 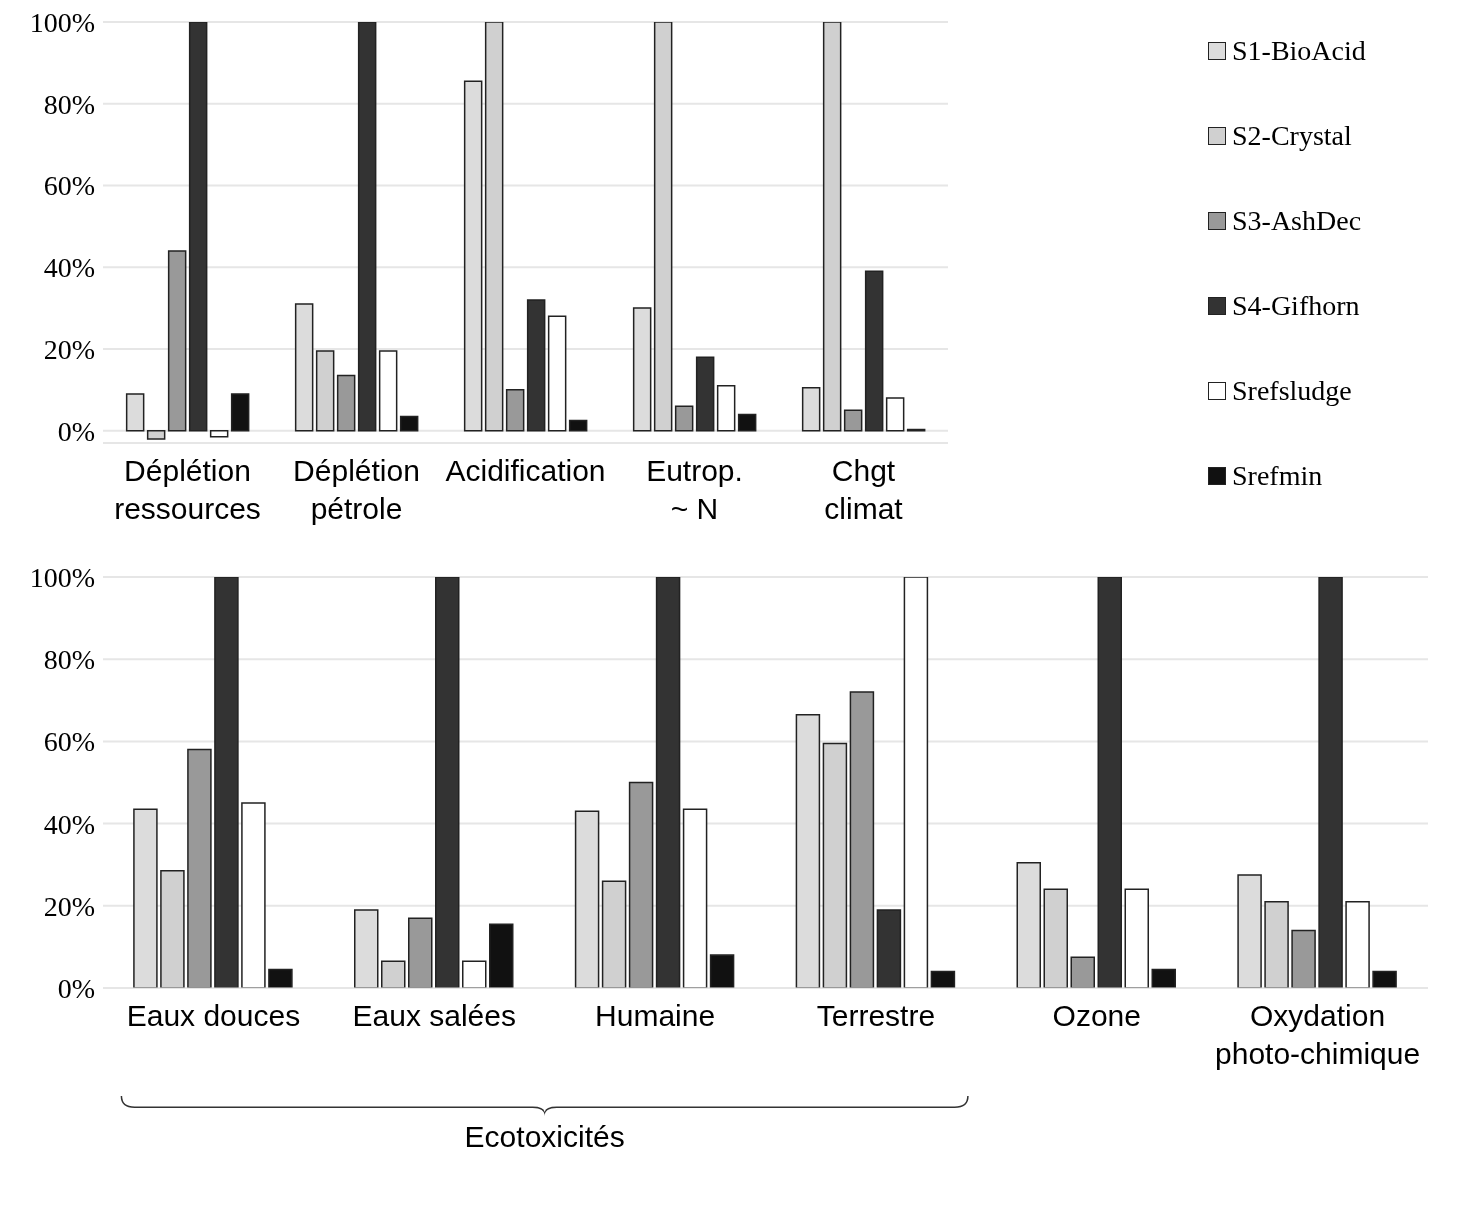 I want to click on legend-label: S4-Gifhorn, so click(x=1296, y=305).